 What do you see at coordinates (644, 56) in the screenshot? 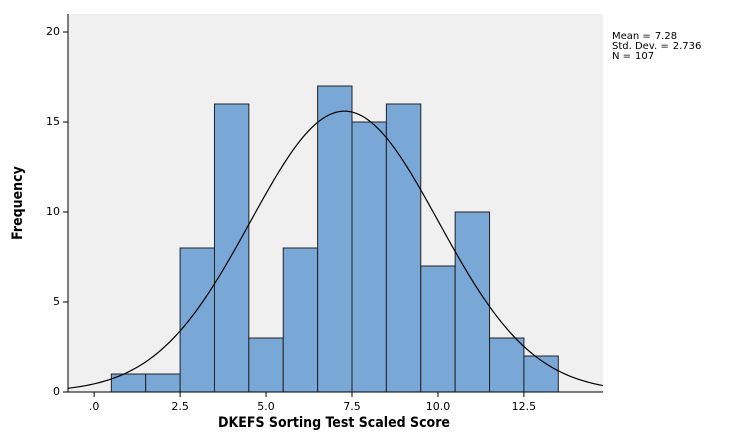
I see `stat-value: 107` at bounding box center [644, 56].